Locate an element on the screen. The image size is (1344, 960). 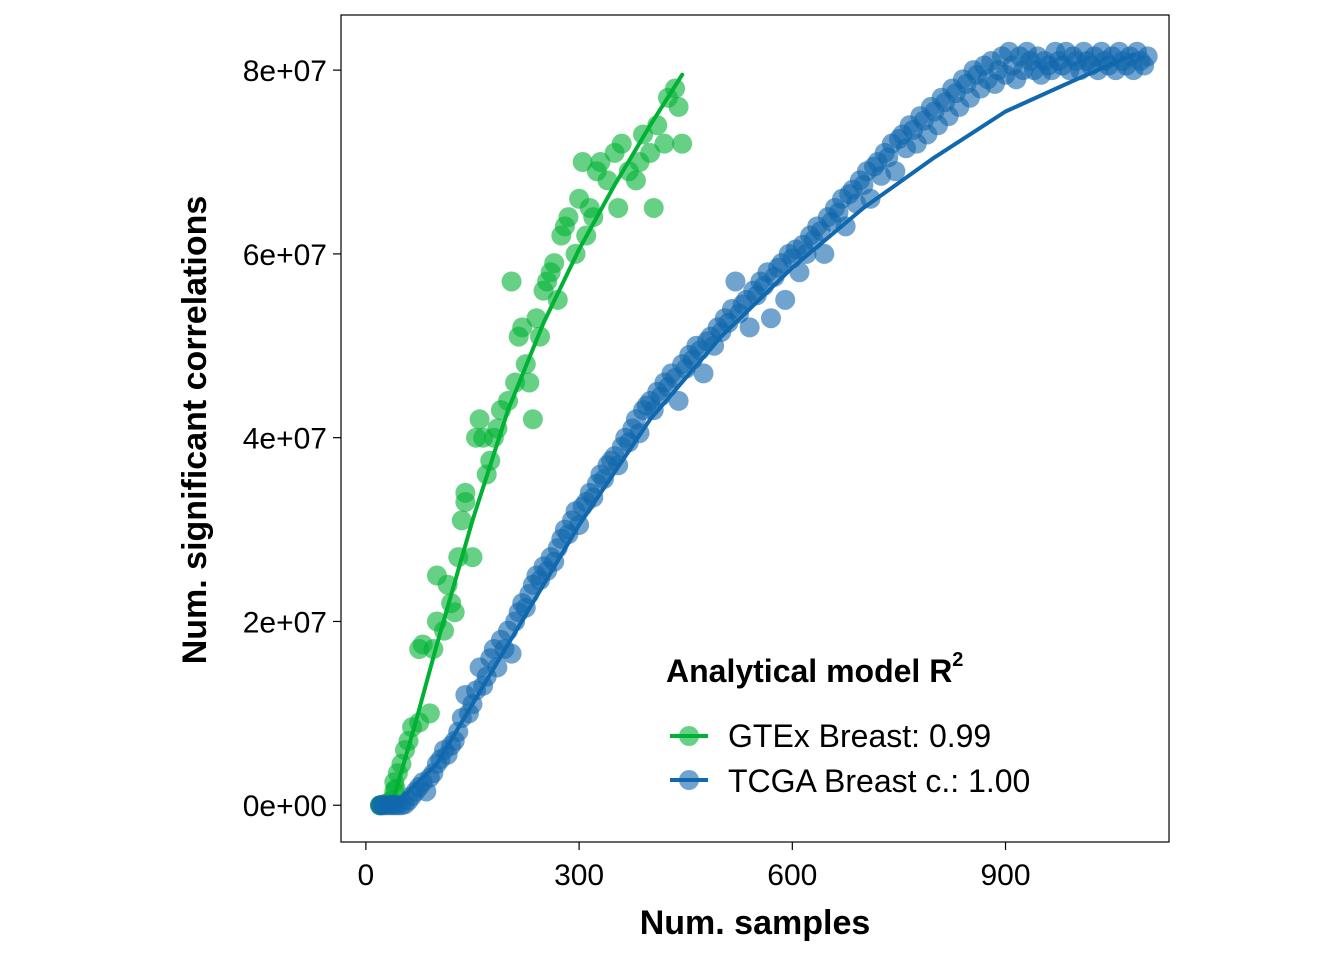
legend-title: Analytical model R2 is located at coordinates (814, 669).